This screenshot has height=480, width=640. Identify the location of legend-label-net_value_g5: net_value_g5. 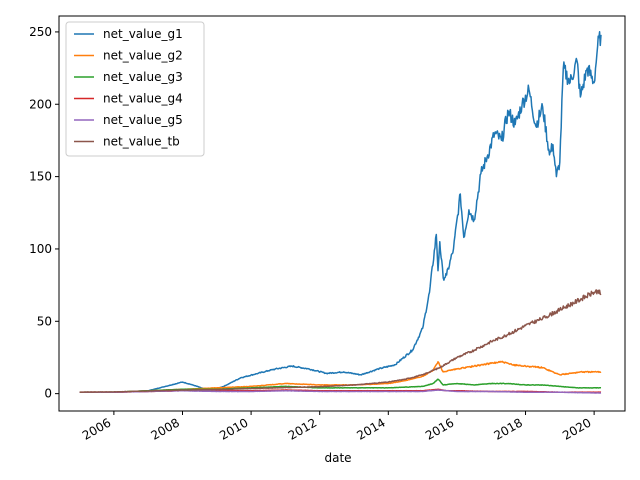
(143, 120).